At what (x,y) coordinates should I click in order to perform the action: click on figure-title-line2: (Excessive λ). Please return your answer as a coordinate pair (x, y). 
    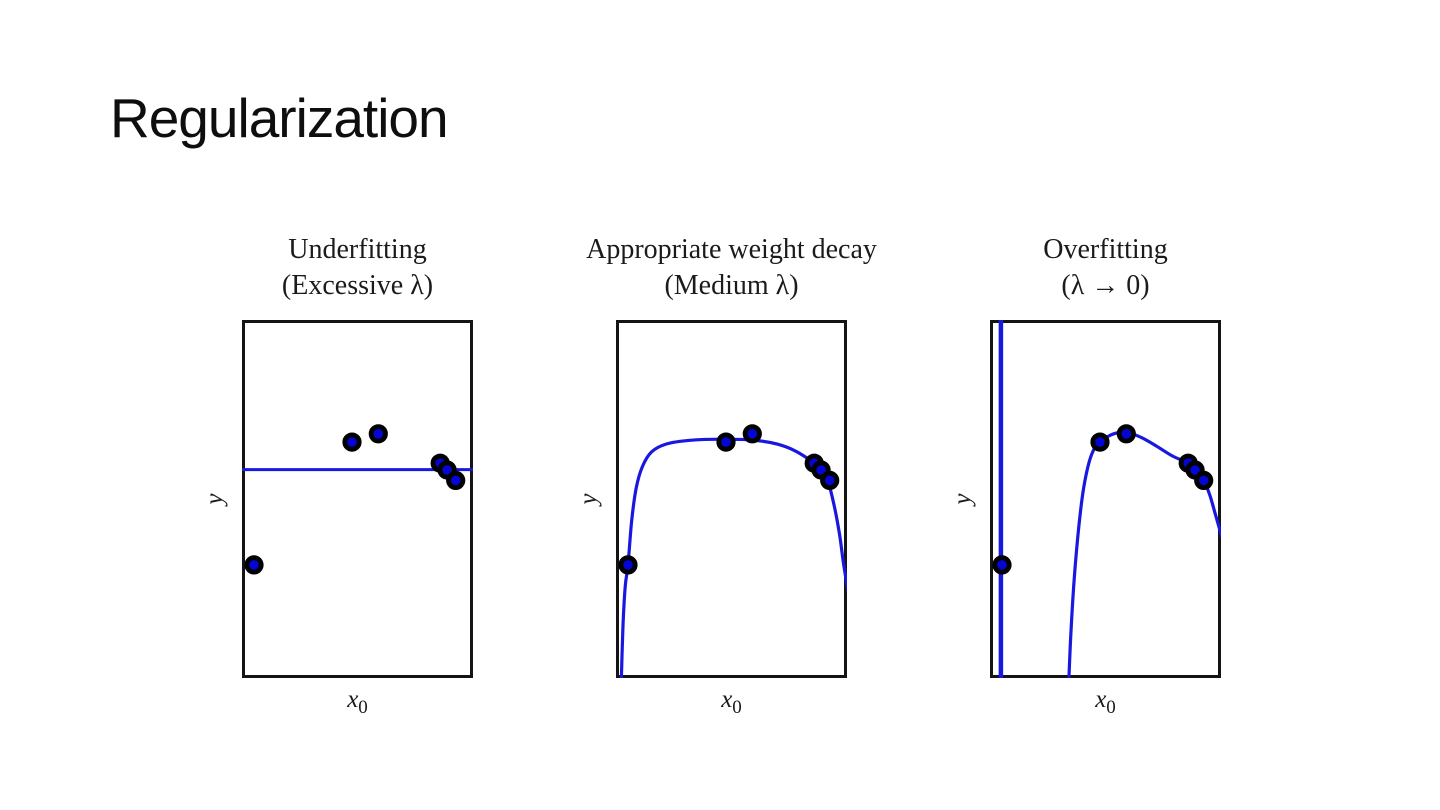
    Looking at the image, I should click on (357, 285).